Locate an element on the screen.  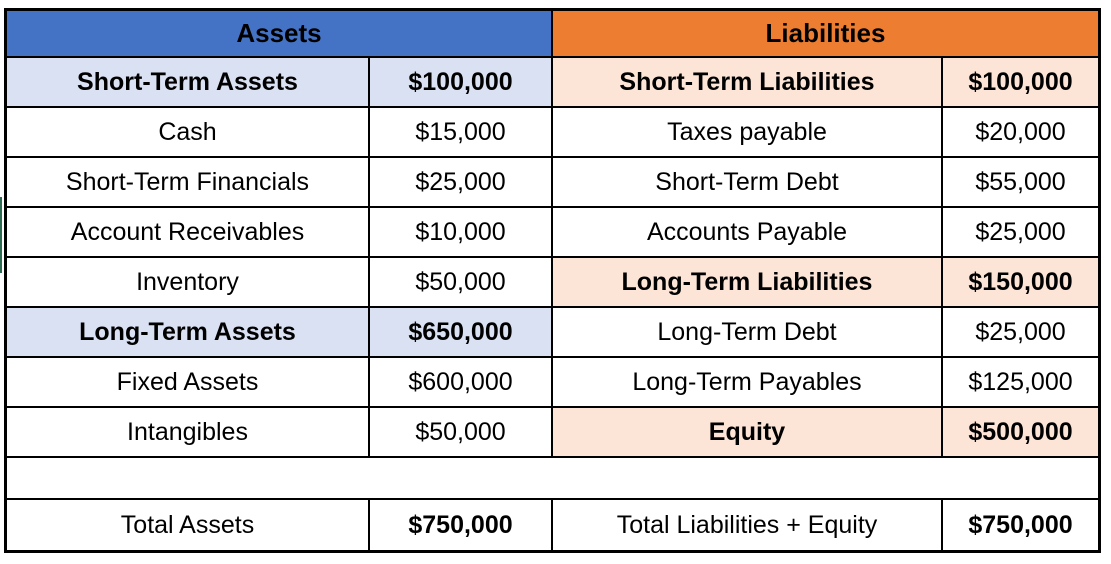
liabilities-label-cell: Short-Term Debt is located at coordinates (748, 183).